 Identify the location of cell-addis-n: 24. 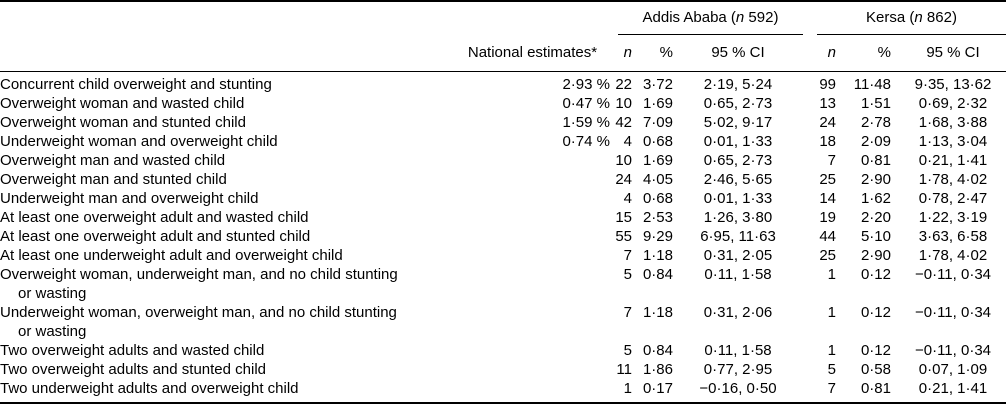
(623, 179).